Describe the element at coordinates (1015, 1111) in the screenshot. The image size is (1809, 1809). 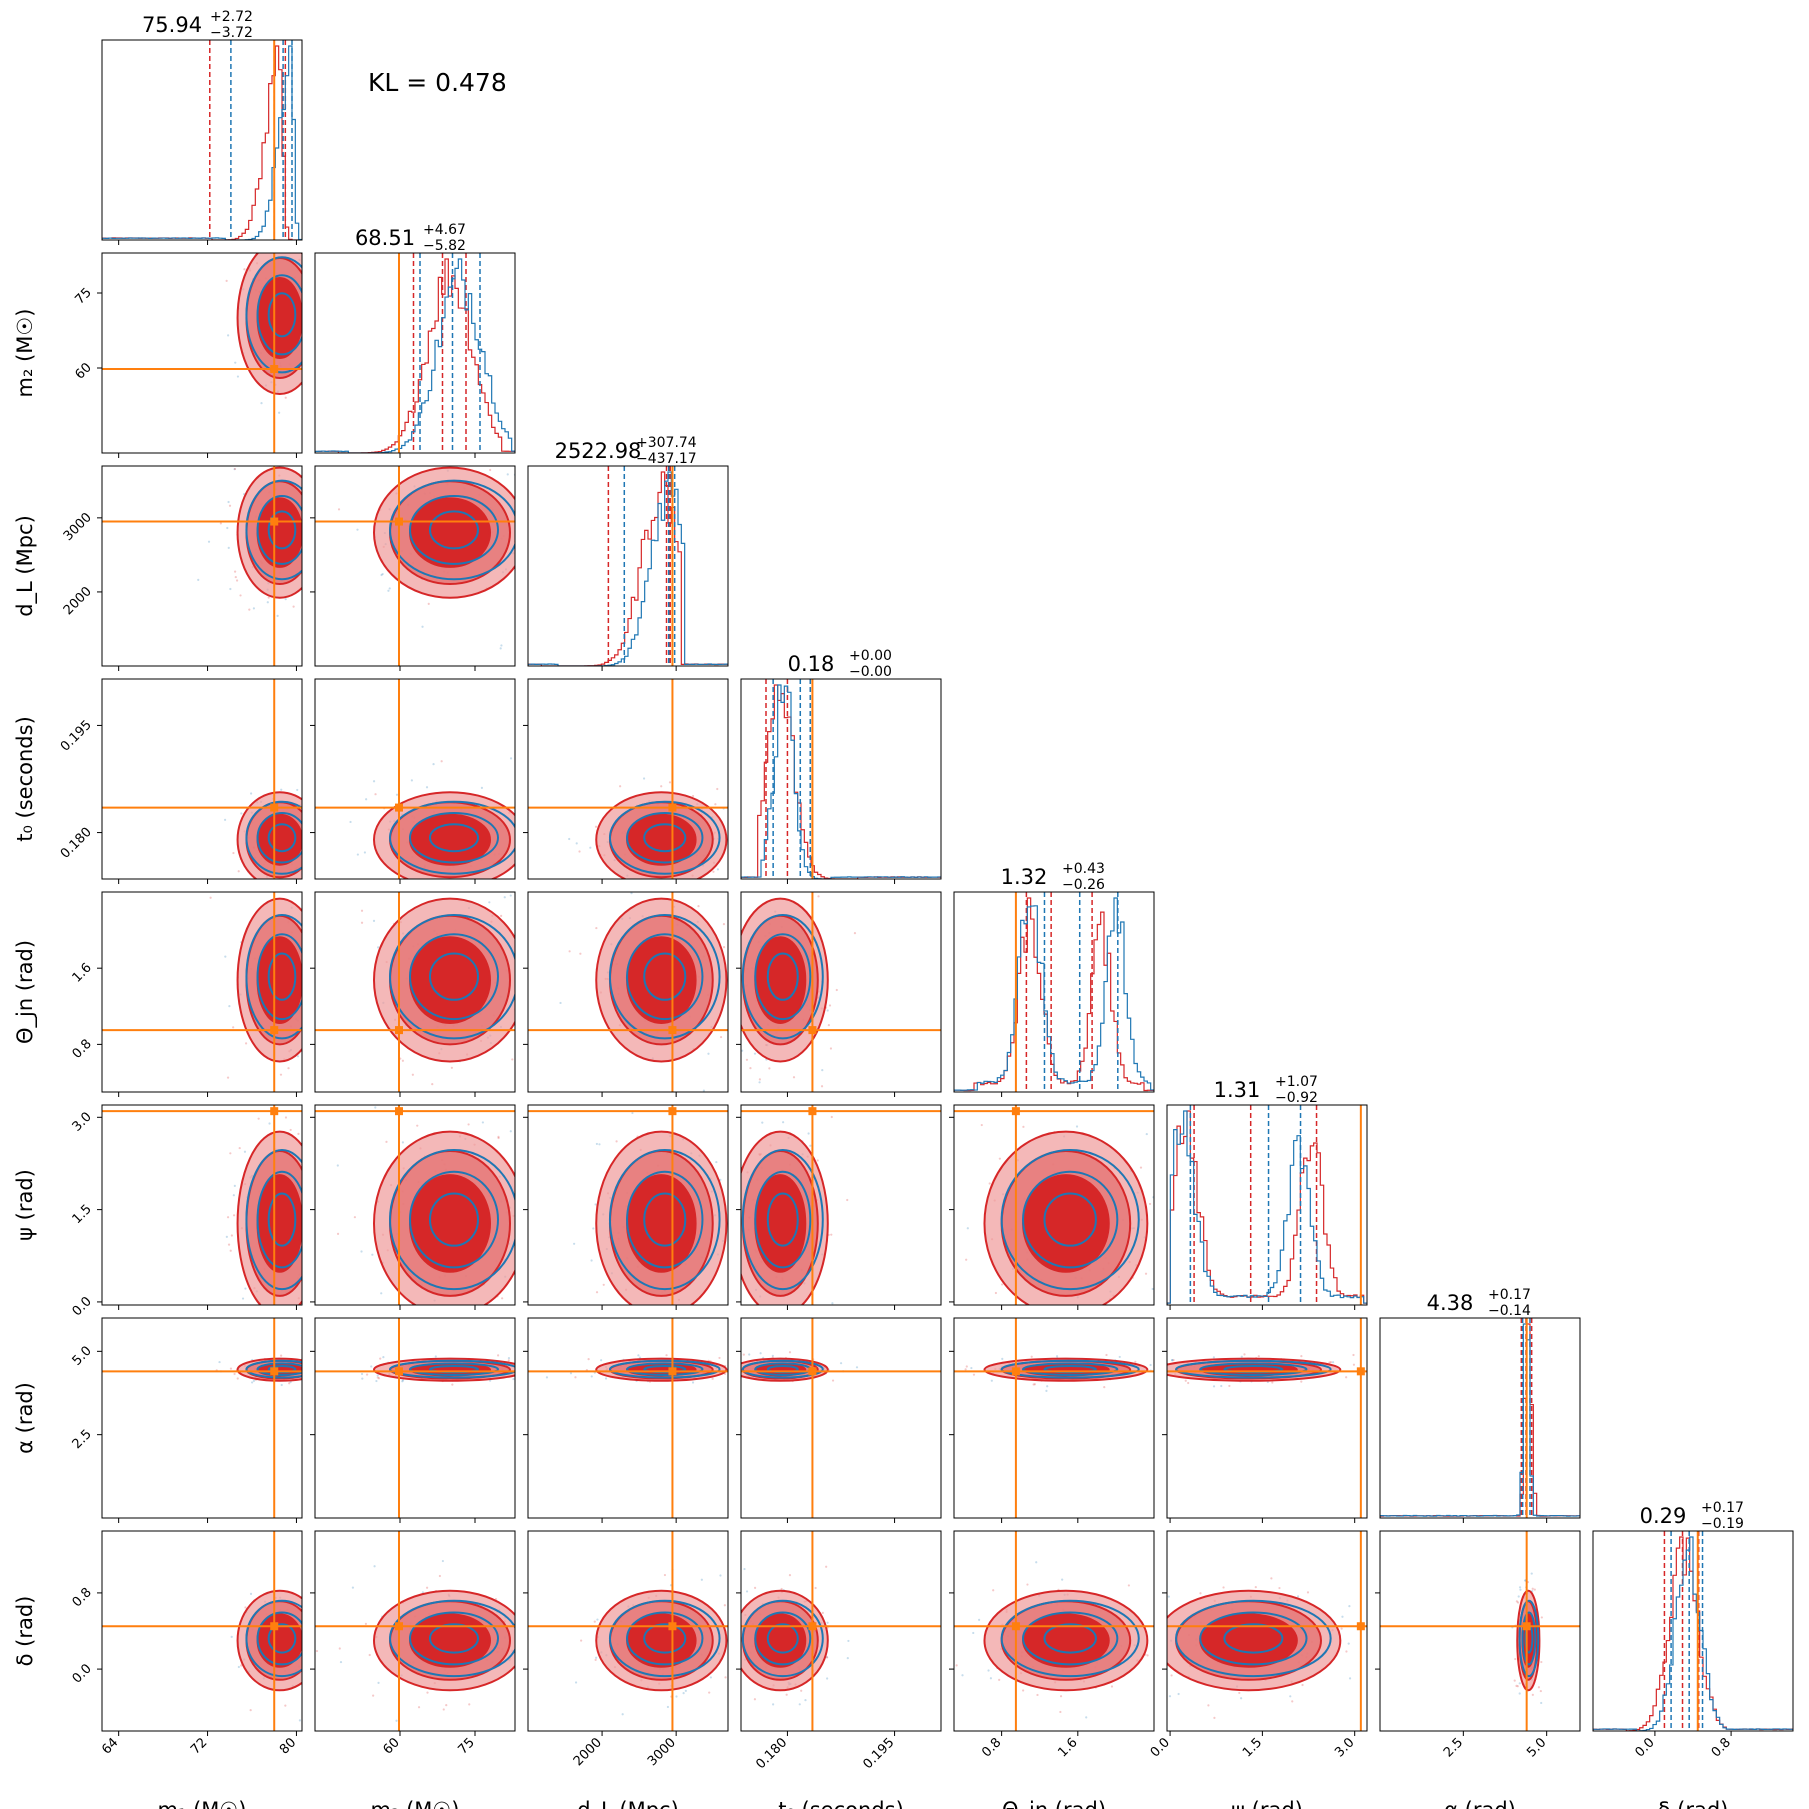
I see `truth-marker` at that location.